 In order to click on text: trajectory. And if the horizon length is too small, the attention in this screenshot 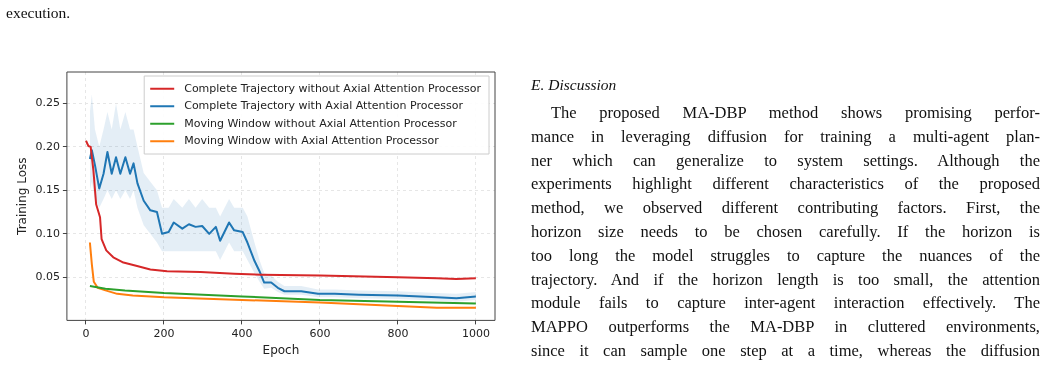, I will do `click(785, 279)`.